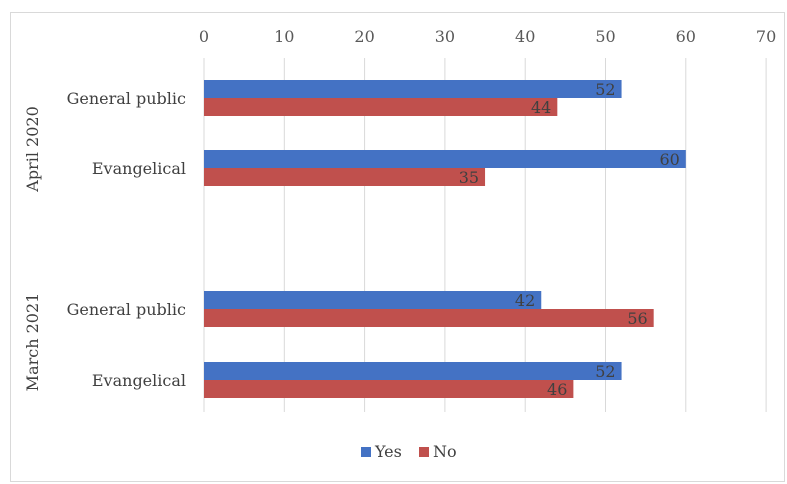 This screenshot has width=787, height=484. Describe the element at coordinates (637, 318) in the screenshot. I see `data-label: 56` at that location.